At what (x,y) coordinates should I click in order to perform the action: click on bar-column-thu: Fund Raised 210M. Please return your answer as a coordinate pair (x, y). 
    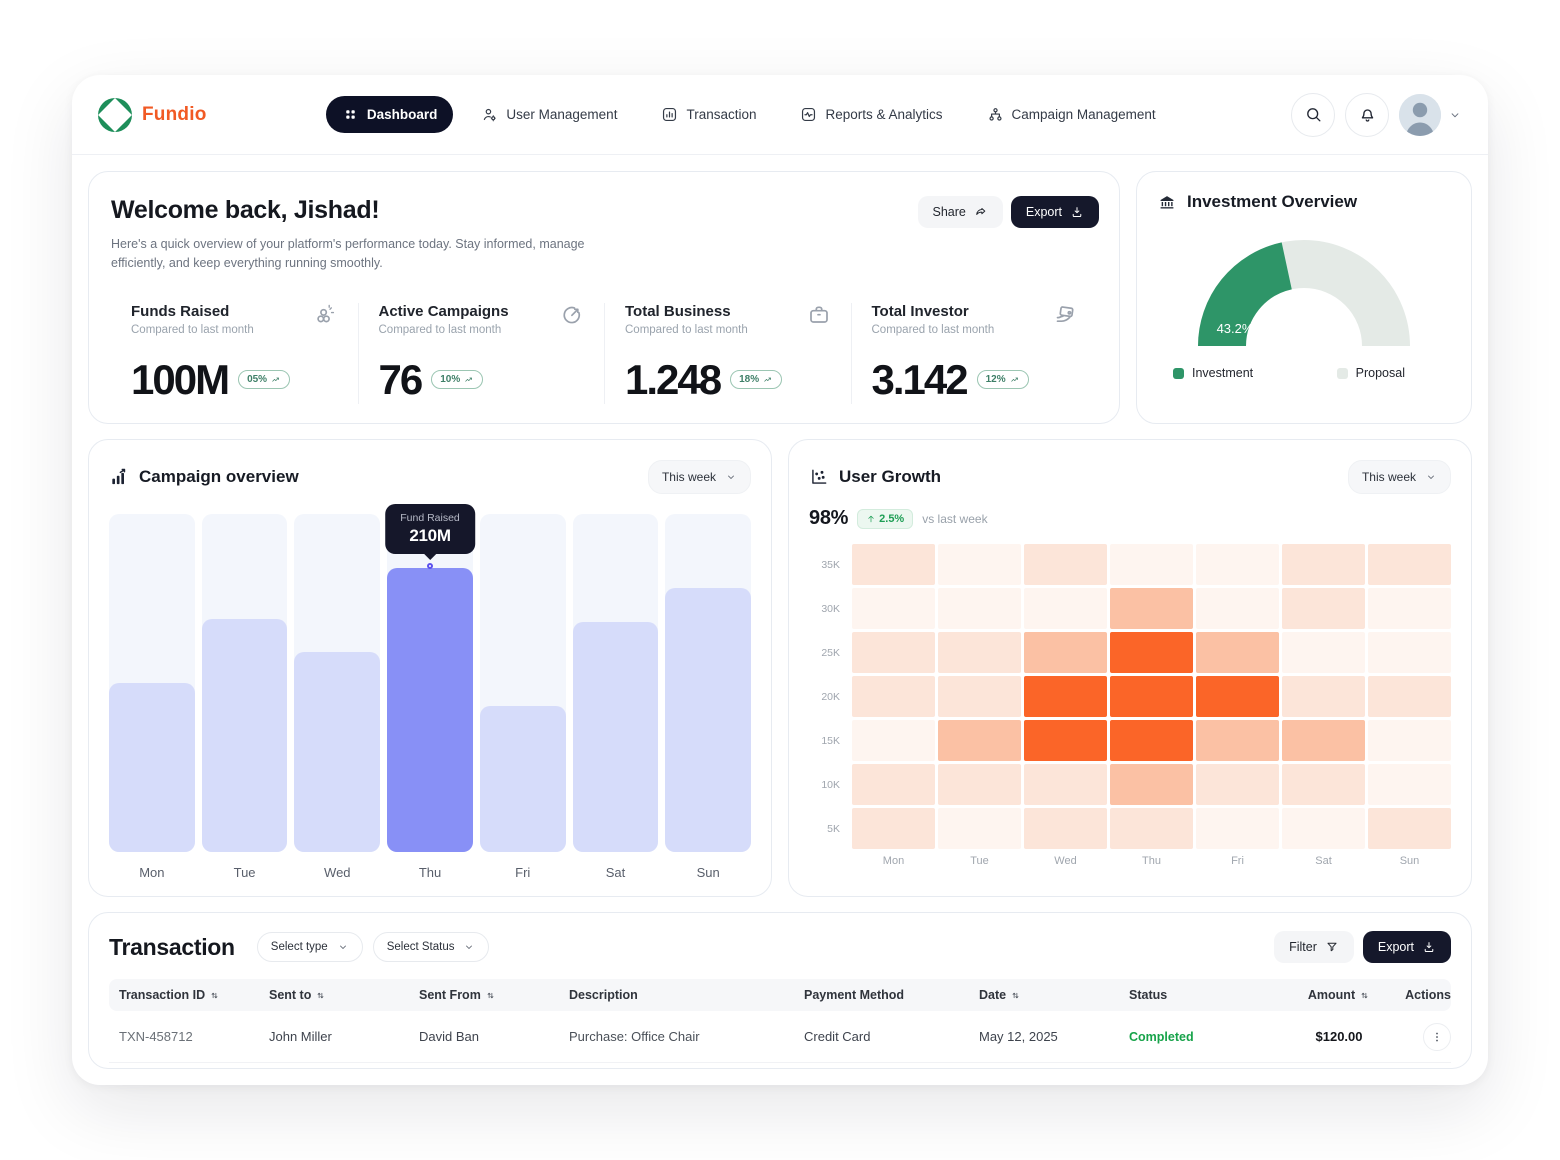
    Looking at the image, I should click on (430, 678).